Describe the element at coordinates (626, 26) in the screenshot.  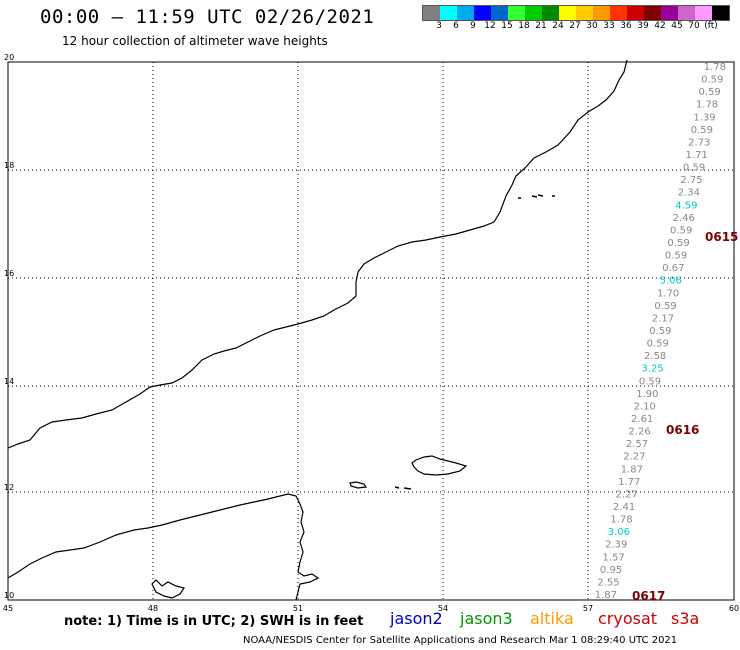
I see `scale-label: 36` at that location.